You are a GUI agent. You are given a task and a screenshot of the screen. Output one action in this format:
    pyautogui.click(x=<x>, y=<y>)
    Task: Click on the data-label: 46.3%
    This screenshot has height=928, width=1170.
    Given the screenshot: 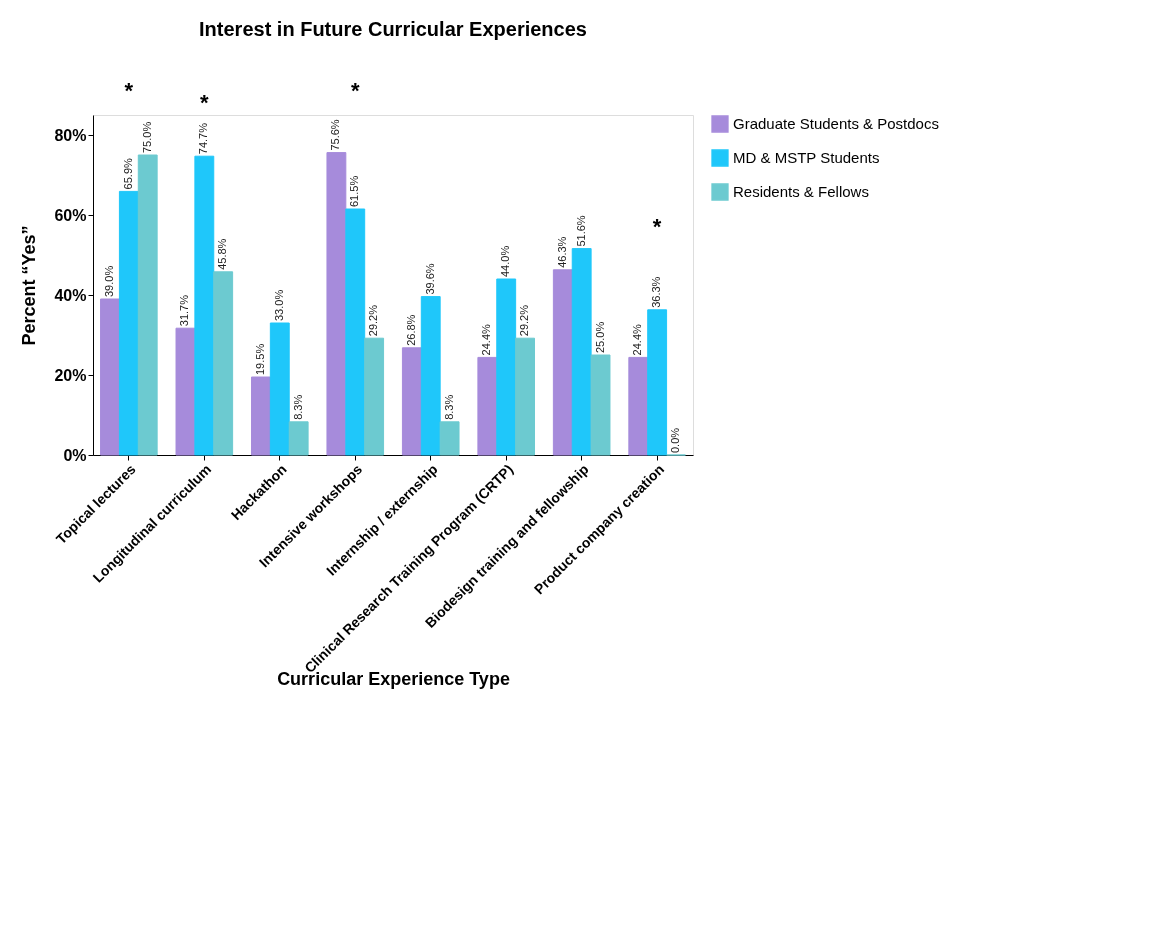 What is the action you would take?
    pyautogui.click(x=561, y=252)
    